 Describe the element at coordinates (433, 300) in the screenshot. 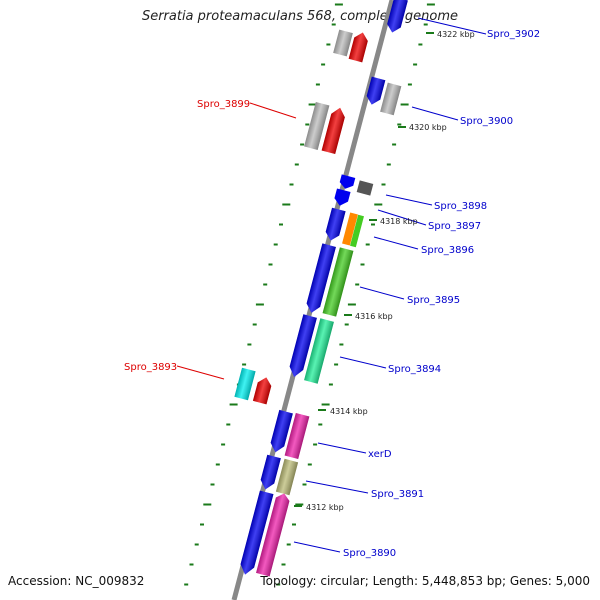

I see `gene-label-spro-3895: Spro_3895` at that location.